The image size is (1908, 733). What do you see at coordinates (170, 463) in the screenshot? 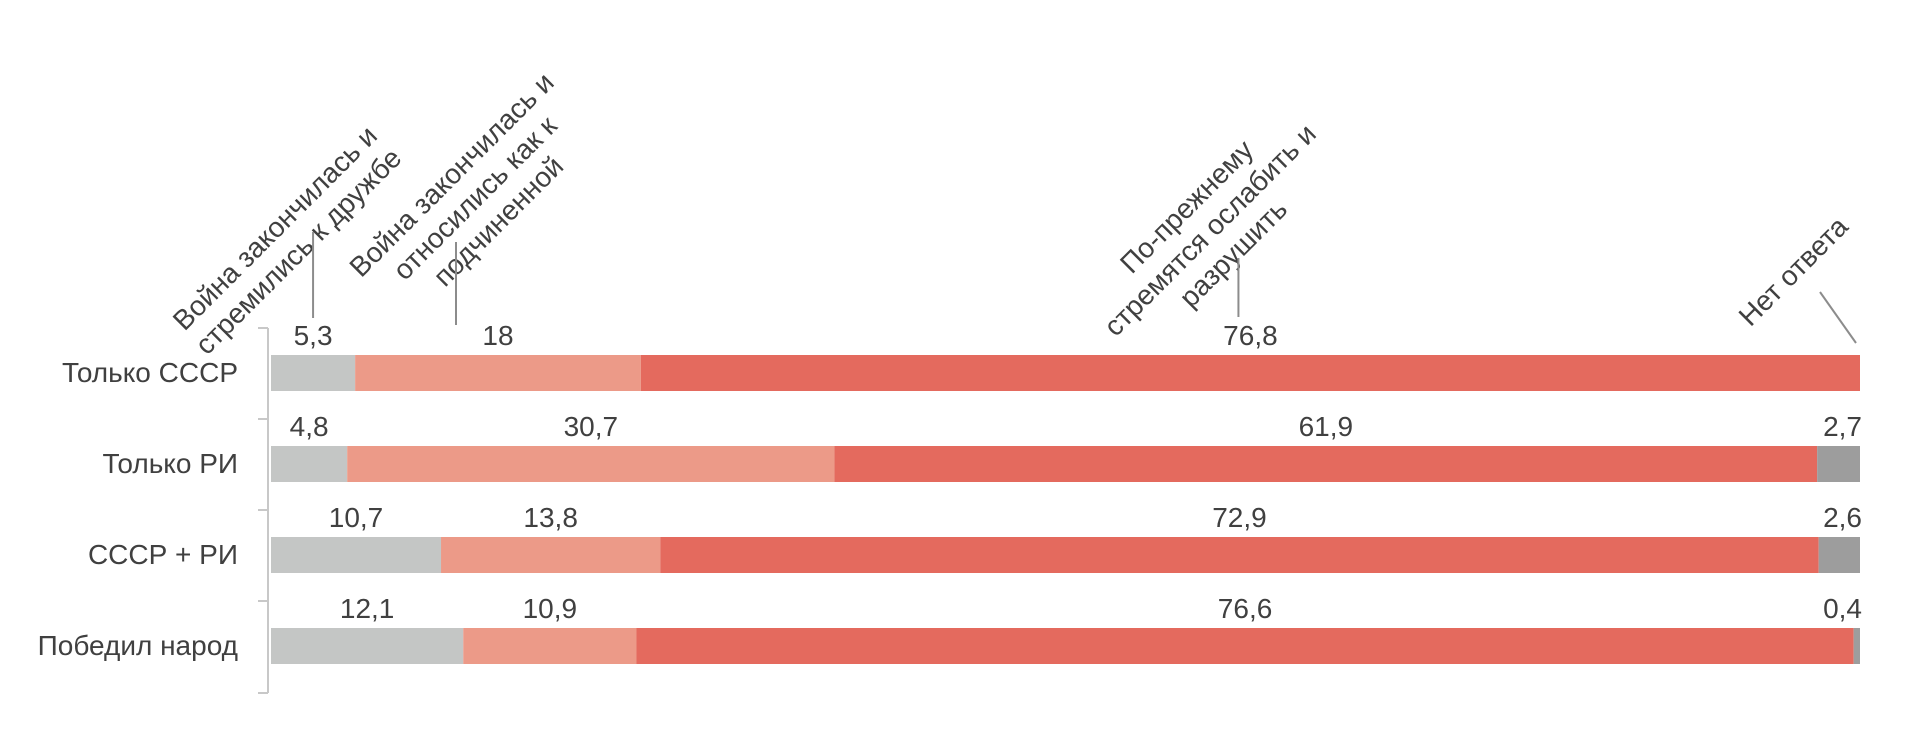
I see `category-label: Только РИ` at bounding box center [170, 463].